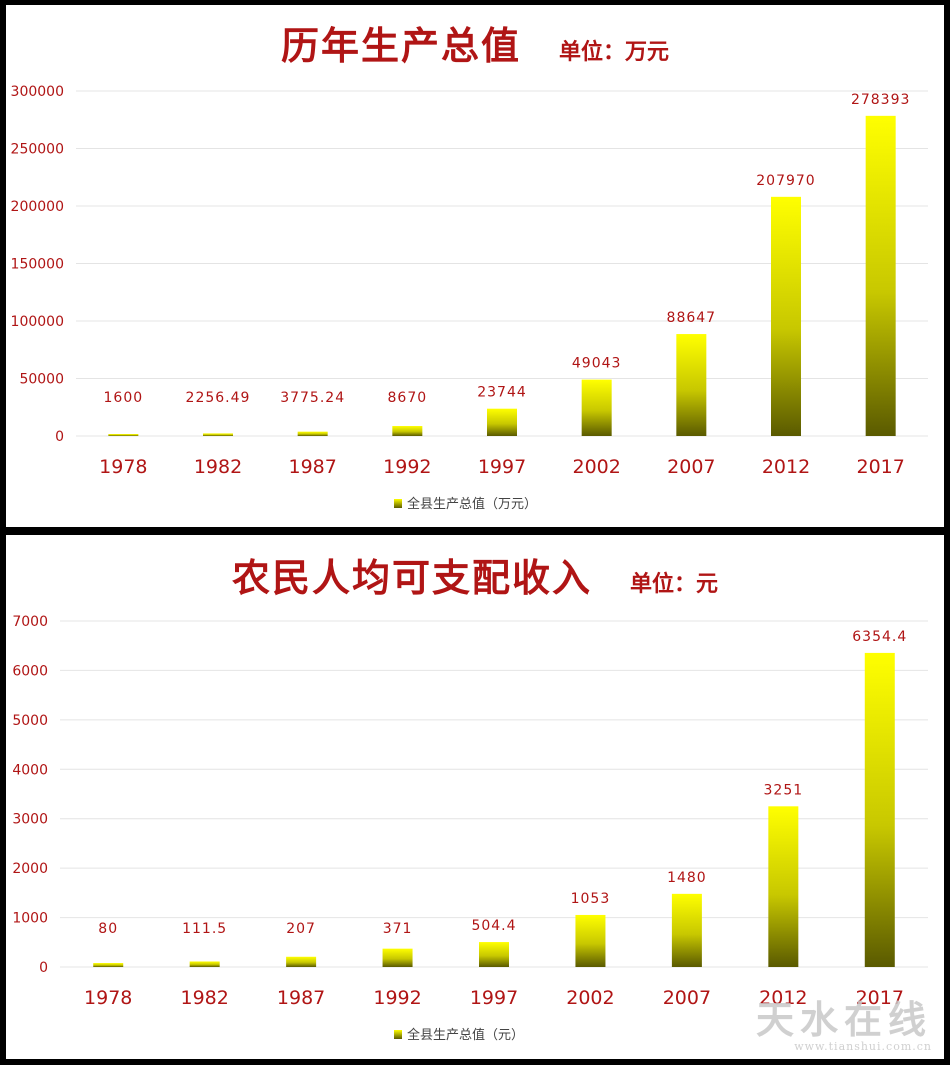 The image size is (950, 1065). Describe the element at coordinates (30, 869) in the screenshot. I see `y-tick-label: 2000` at that location.